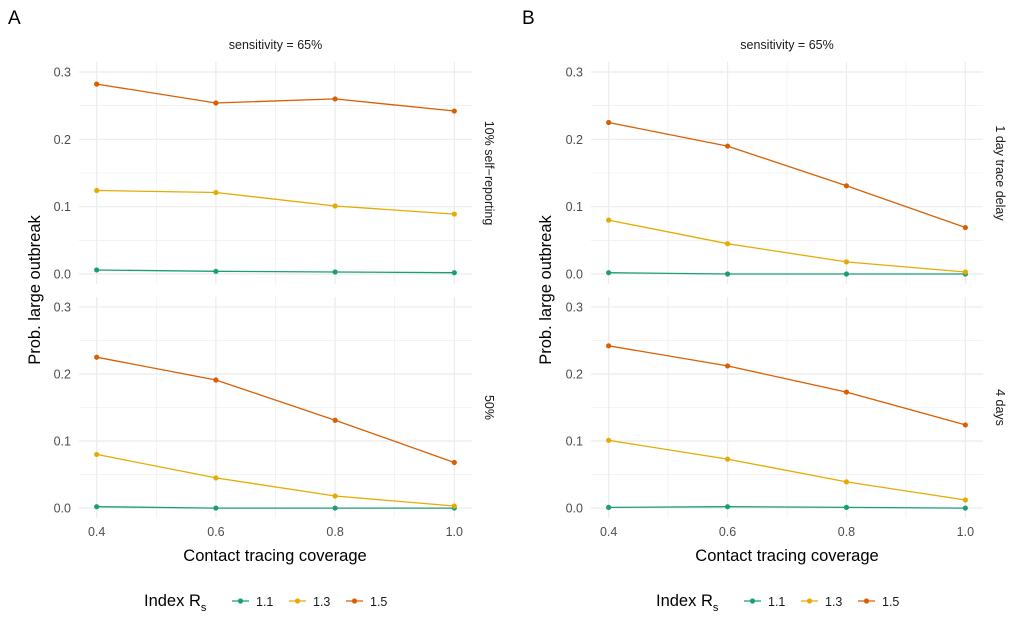 This screenshot has width=1009, height=627. What do you see at coordinates (489, 173) in the screenshot?
I see `row-strip-label: 10% self−reporting` at bounding box center [489, 173].